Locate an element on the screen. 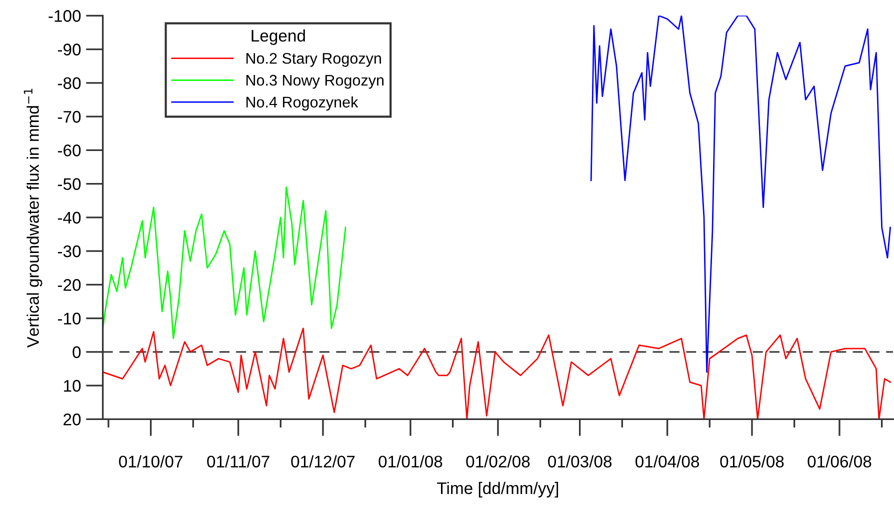 Image resolution: width=894 pixels, height=505 pixels. y-tick-label: -30 is located at coordinates (69, 251).